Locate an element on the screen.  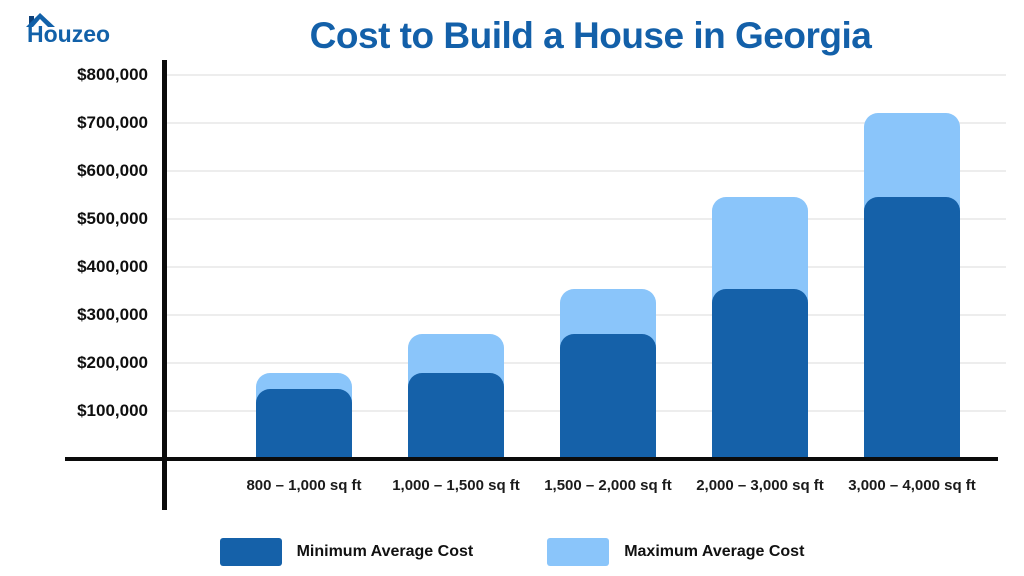
x-axis-line is located at coordinates (531, 459).